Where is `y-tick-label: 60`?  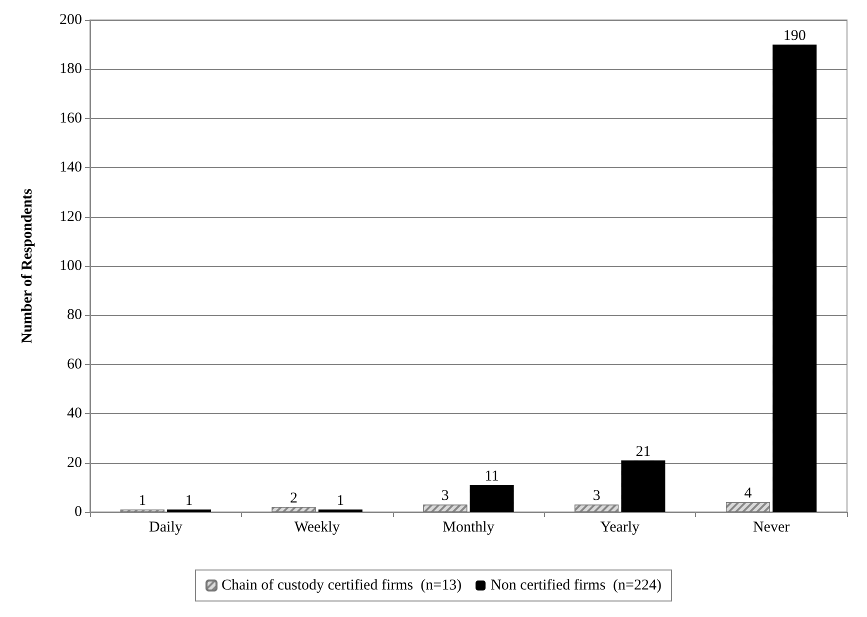
y-tick-label: 60 is located at coordinates (74, 364).